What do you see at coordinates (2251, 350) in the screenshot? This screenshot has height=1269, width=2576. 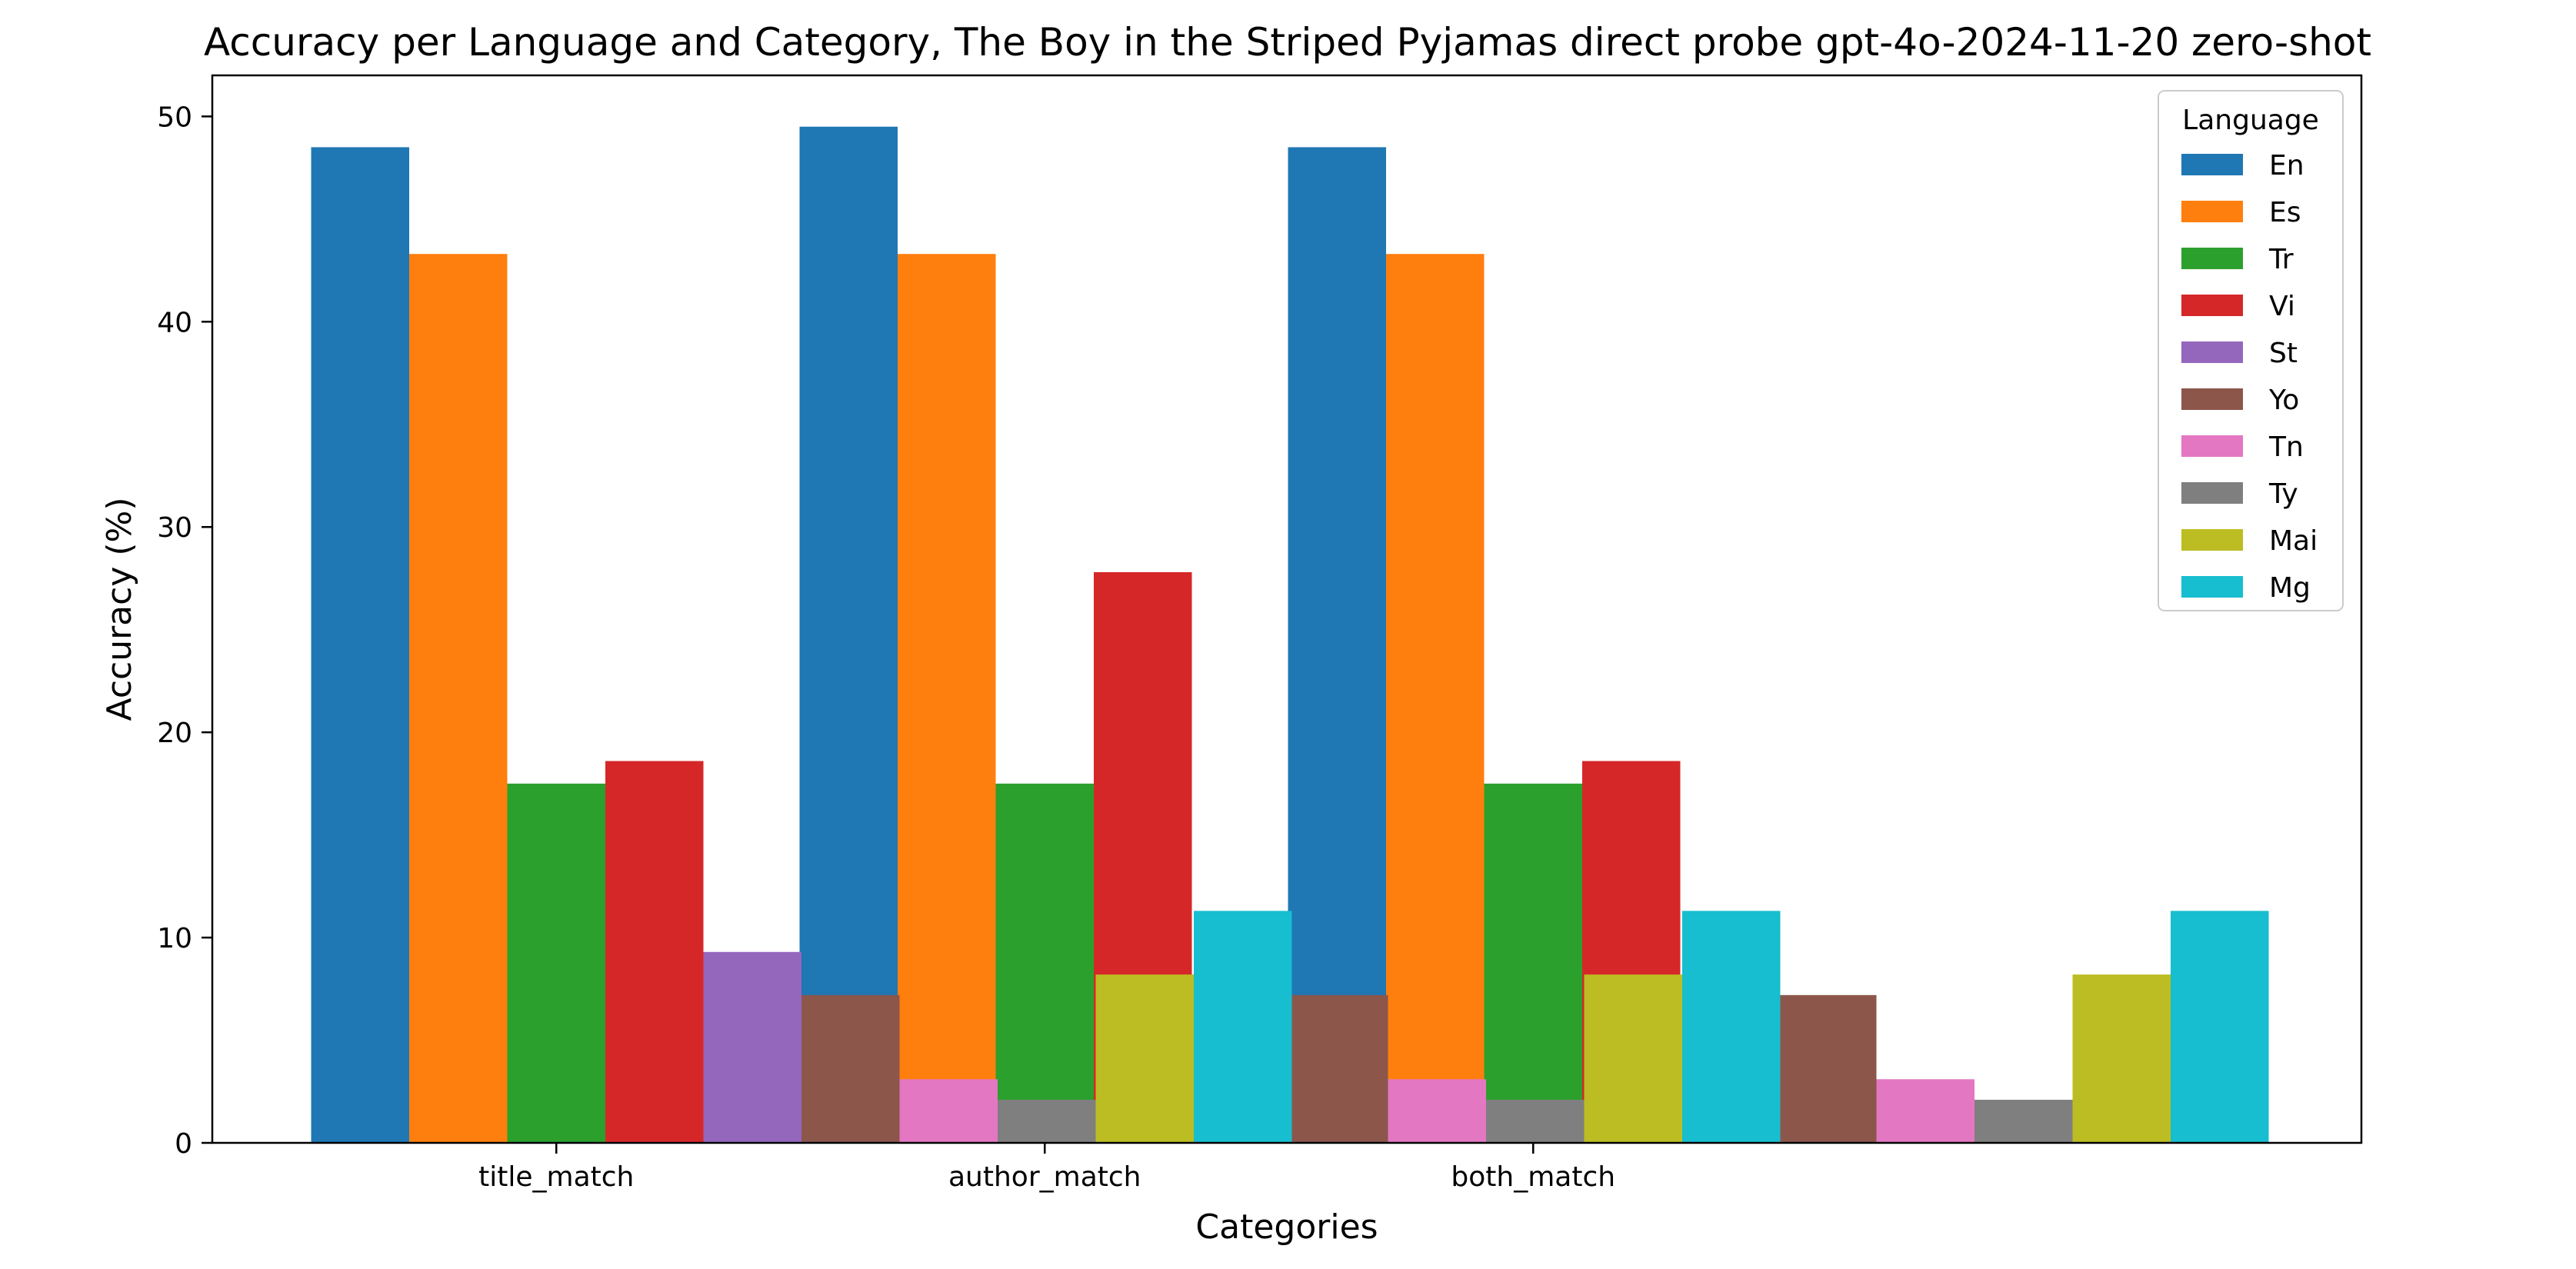 I see `legend: Language En Es Tr Vi St Yo Tn Ty Mai Mg` at bounding box center [2251, 350].